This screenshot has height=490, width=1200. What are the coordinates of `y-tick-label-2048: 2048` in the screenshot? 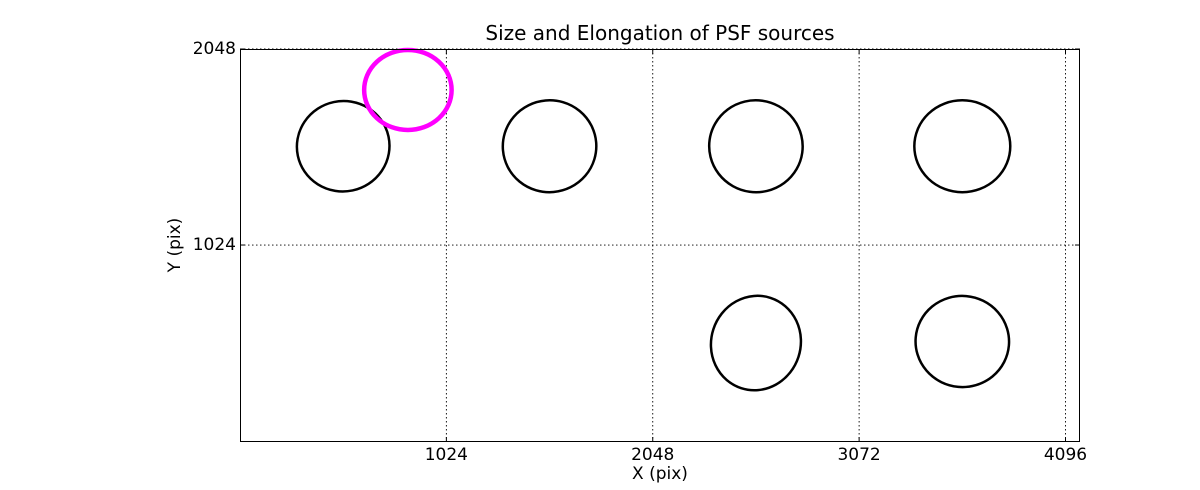 It's located at (214, 49).